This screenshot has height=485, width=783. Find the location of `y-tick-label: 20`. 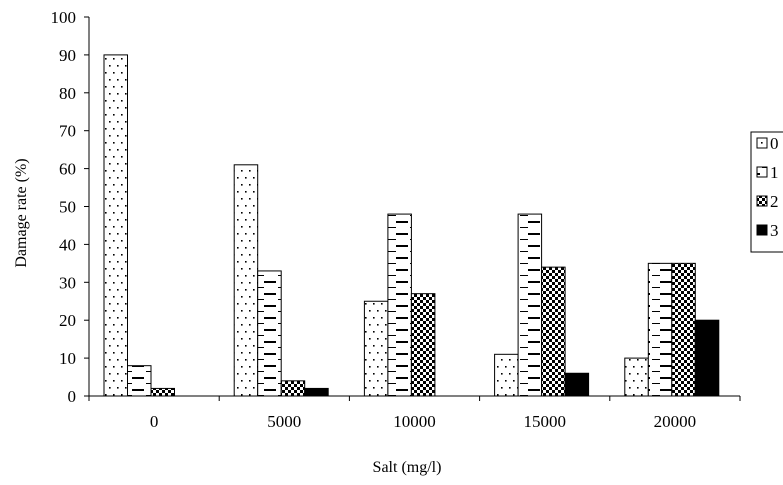

y-tick-label: 20 is located at coordinates (67, 320).